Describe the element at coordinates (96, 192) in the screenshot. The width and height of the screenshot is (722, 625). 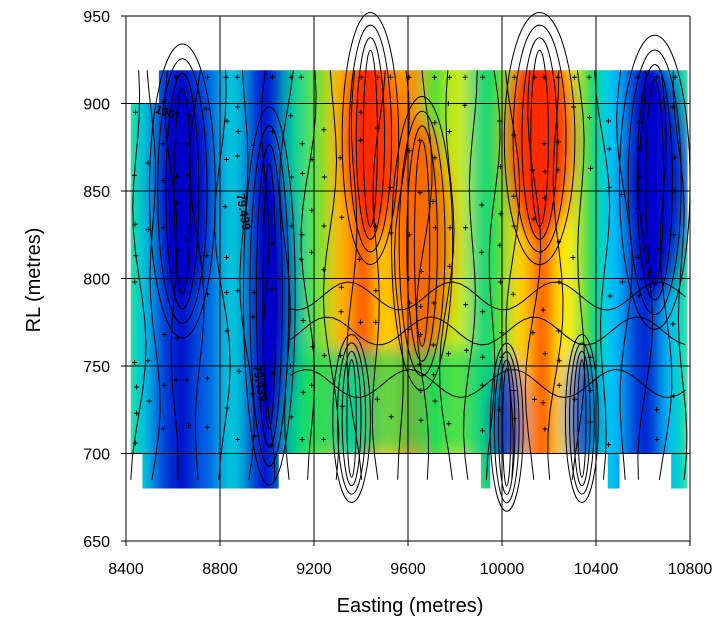
I see `y-tick-label: 850` at that location.